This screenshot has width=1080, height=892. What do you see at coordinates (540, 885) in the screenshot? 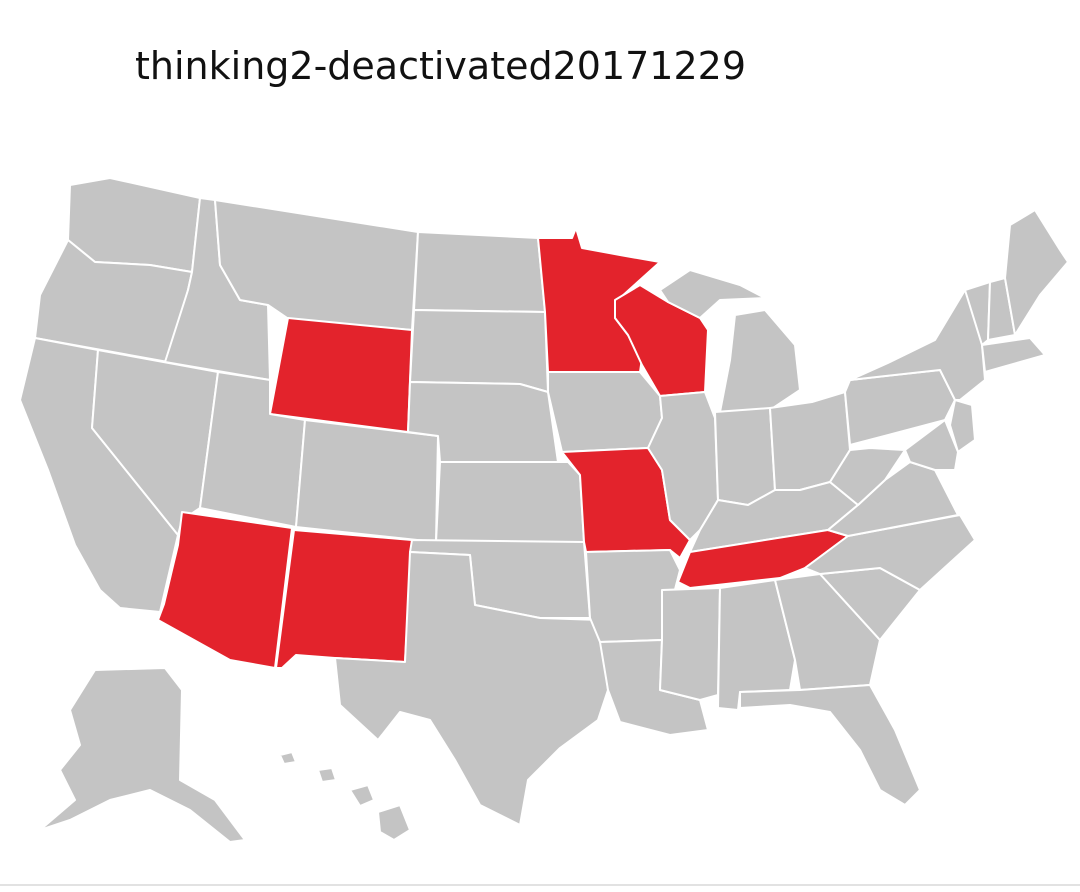
I see `divider-line` at bounding box center [540, 885].